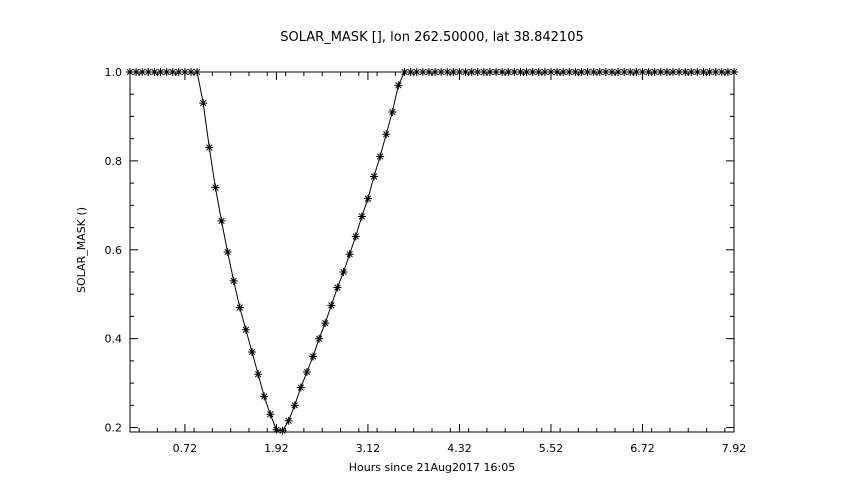 This screenshot has height=480, width=864. I want to click on x-axis-label: Hours since 21Aug2017 16:05, so click(432, 467).